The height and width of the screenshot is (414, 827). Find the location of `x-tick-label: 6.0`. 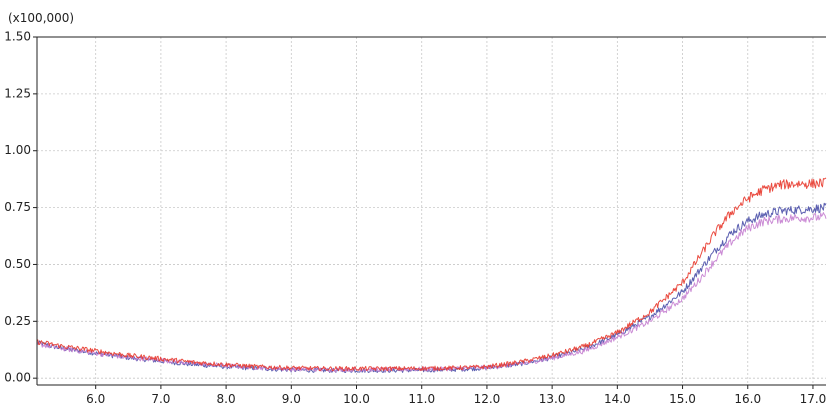

x-tick-label: 6.0 is located at coordinates (95, 399).